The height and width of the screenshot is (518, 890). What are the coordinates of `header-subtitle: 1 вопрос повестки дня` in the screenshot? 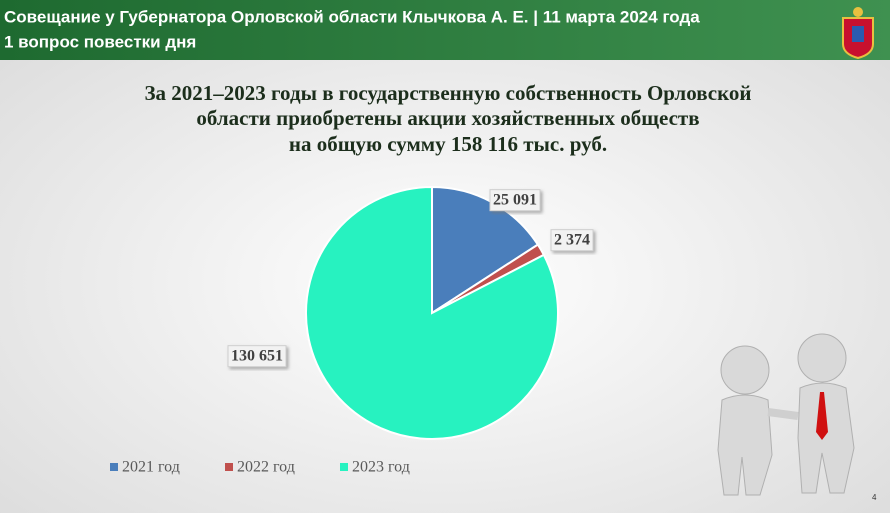 It's located at (100, 41).